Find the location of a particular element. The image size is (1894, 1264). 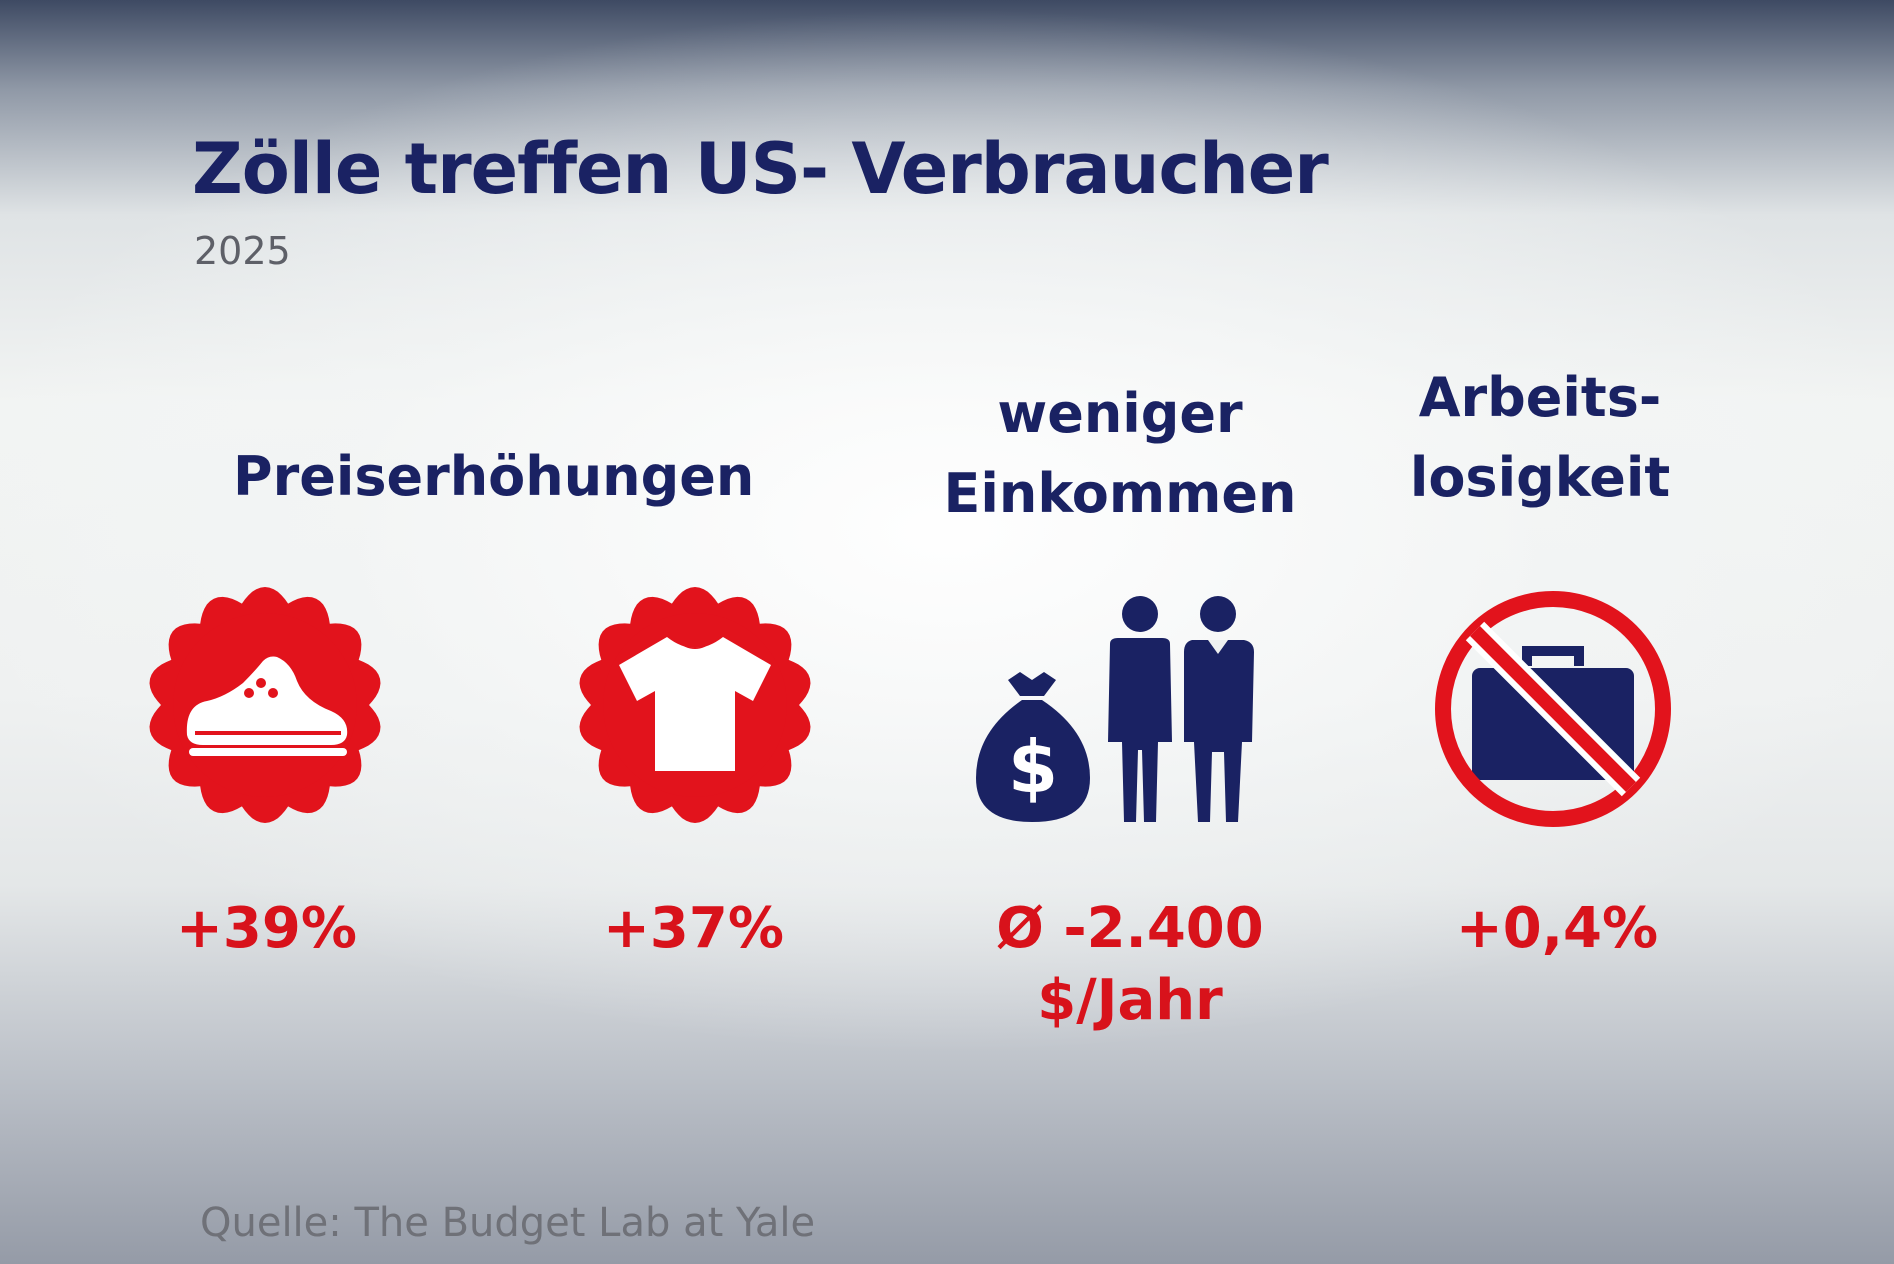

heading-unemployment: Arbeits- losigkeit is located at coordinates (1540, 438).